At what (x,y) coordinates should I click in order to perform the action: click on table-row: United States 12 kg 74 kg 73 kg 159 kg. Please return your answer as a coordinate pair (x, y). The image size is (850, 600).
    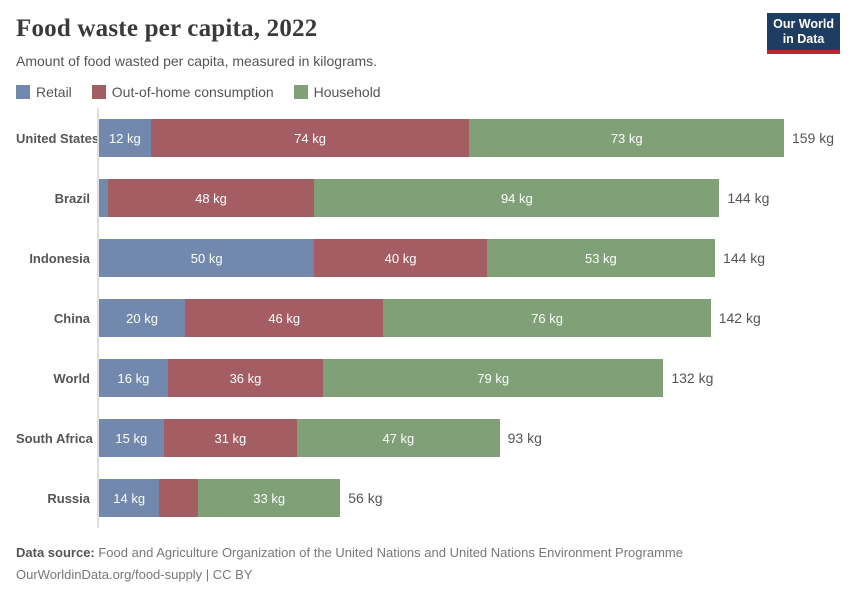
    Looking at the image, I should click on (433, 138).